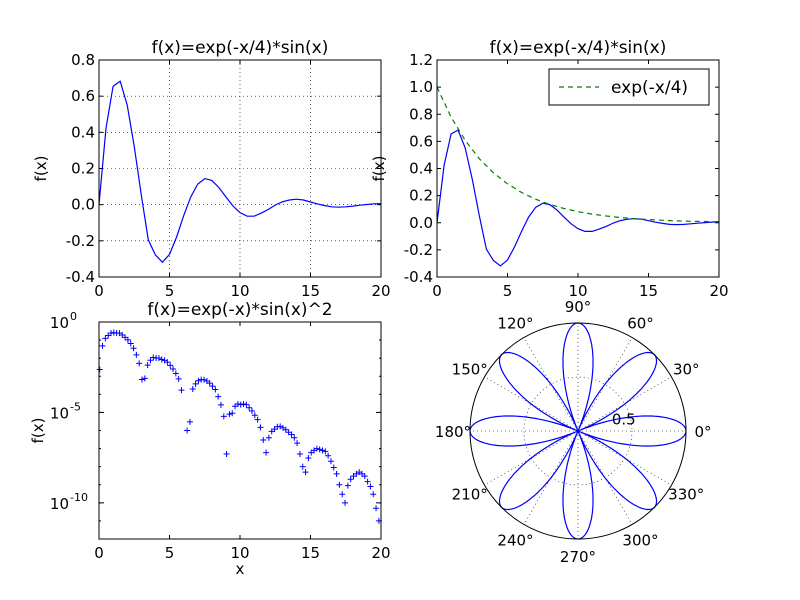 The width and height of the screenshot is (800, 600). Describe the element at coordinates (73, 316) in the screenshot. I see `y-tick-exponent: 0` at that location.